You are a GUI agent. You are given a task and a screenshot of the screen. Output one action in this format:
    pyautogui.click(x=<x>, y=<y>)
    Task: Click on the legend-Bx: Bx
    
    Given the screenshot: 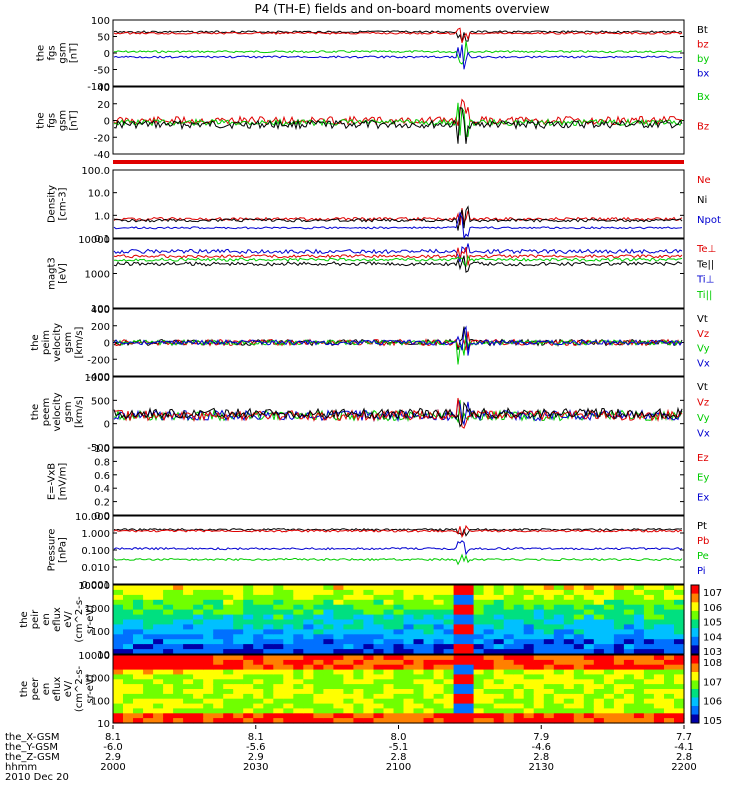 What is the action you would take?
    pyautogui.click(x=703, y=97)
    